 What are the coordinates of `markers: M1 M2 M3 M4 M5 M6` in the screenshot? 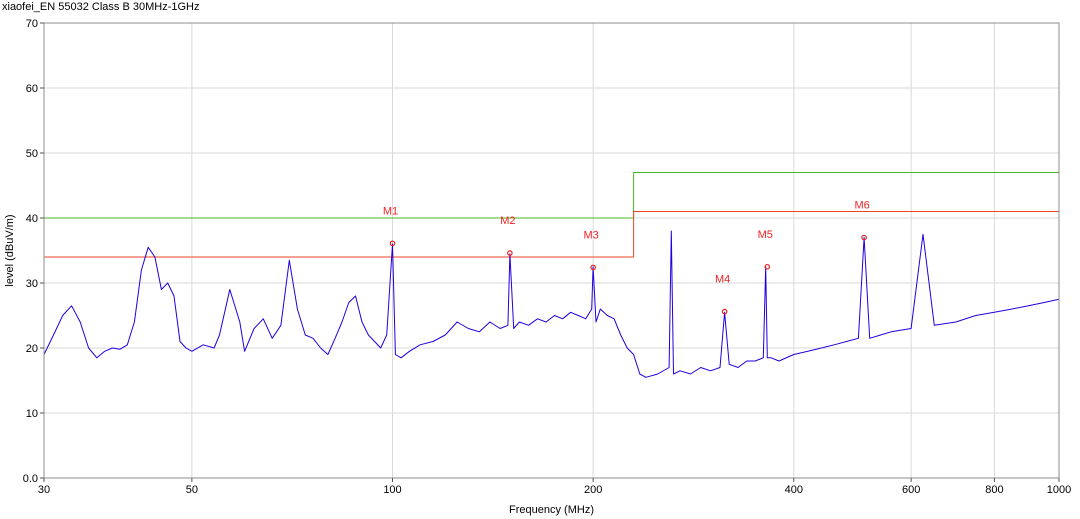 It's located at (626, 257).